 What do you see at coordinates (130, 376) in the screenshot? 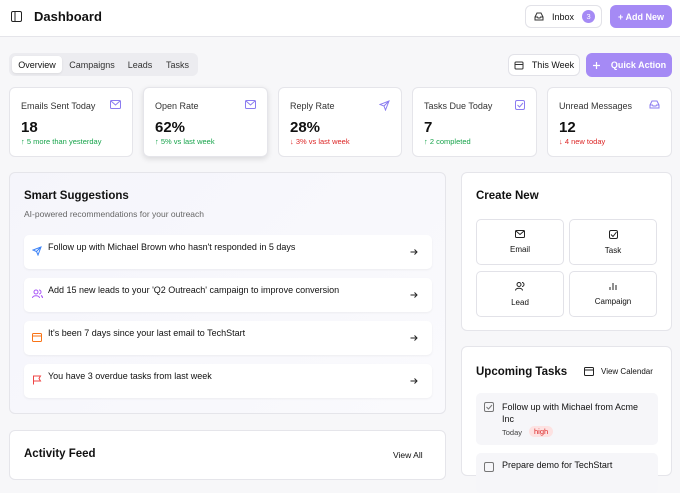
I see `suggestion-text: You have 3 overdue tasks from last week` at bounding box center [130, 376].